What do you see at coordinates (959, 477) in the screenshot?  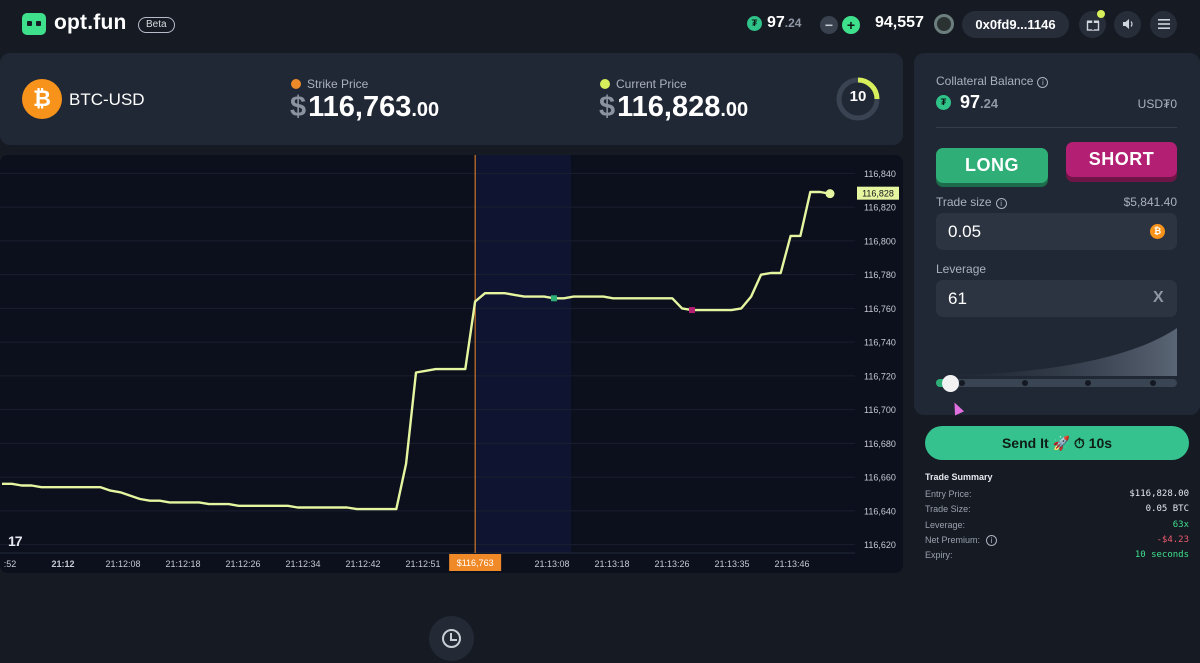 I see `trade-summary-title: Trade Summary` at bounding box center [959, 477].